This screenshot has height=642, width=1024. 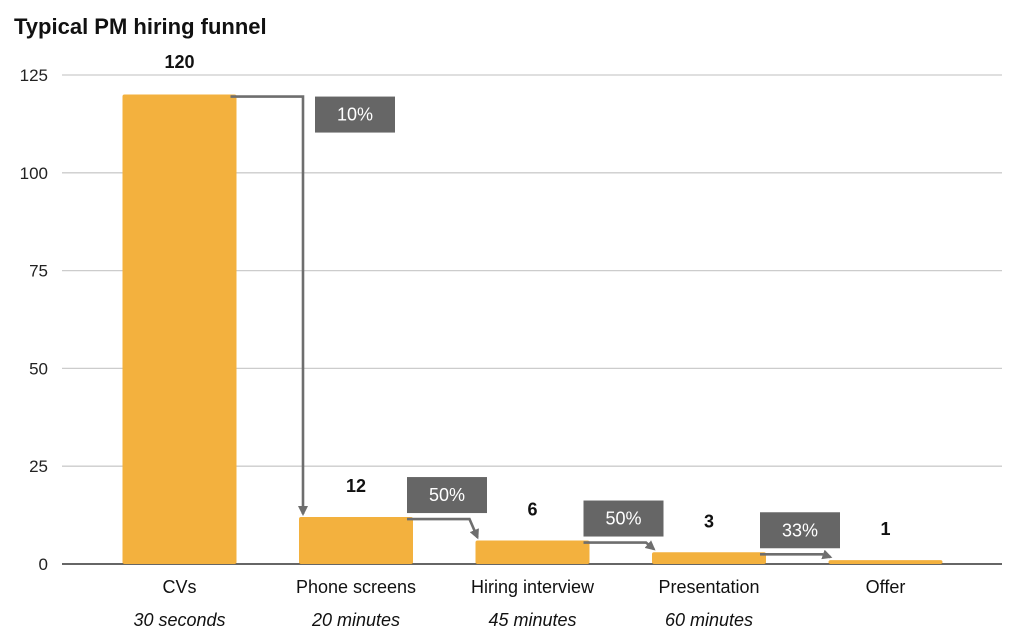 What do you see at coordinates (709, 620) in the screenshot?
I see `x-tick-sublabel: 60 minutes` at bounding box center [709, 620].